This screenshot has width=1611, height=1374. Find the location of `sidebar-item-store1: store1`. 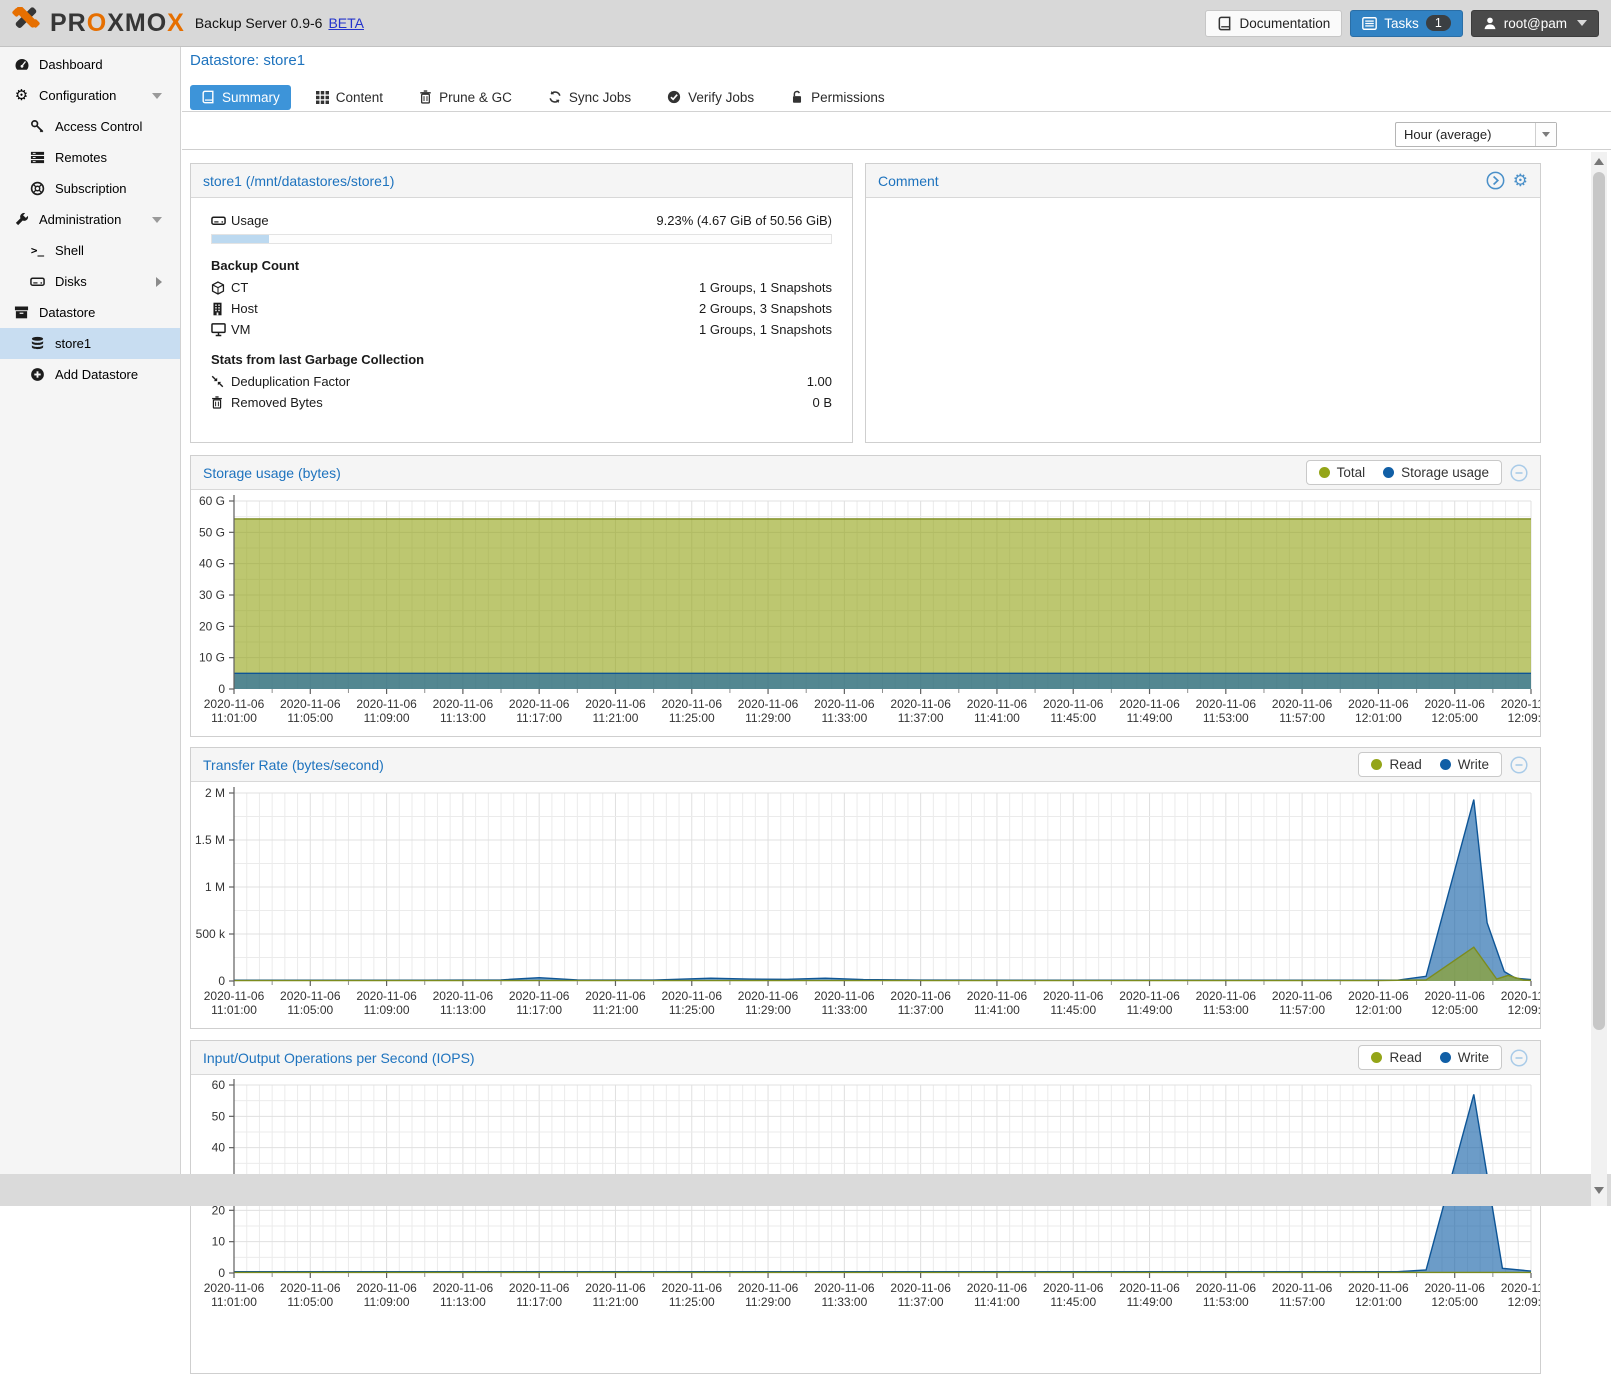

sidebar-item-store1: store1 is located at coordinates (90, 343).